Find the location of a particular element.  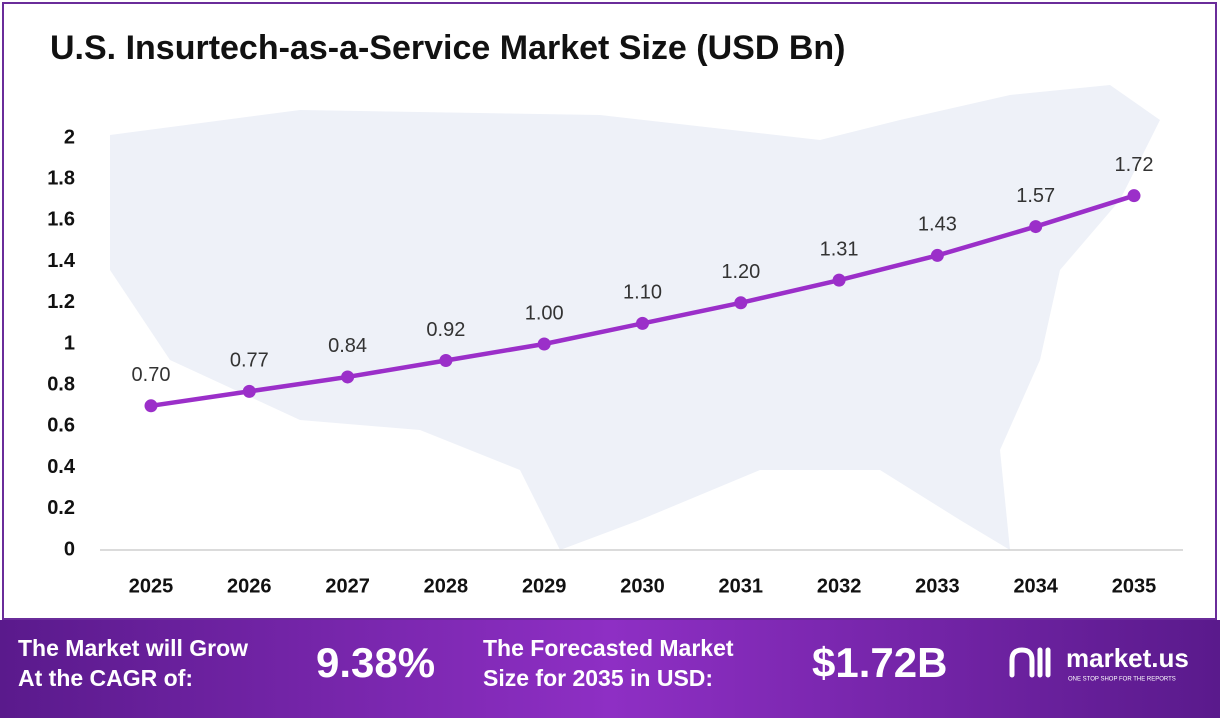

data-label: 0.84 is located at coordinates (347, 346).